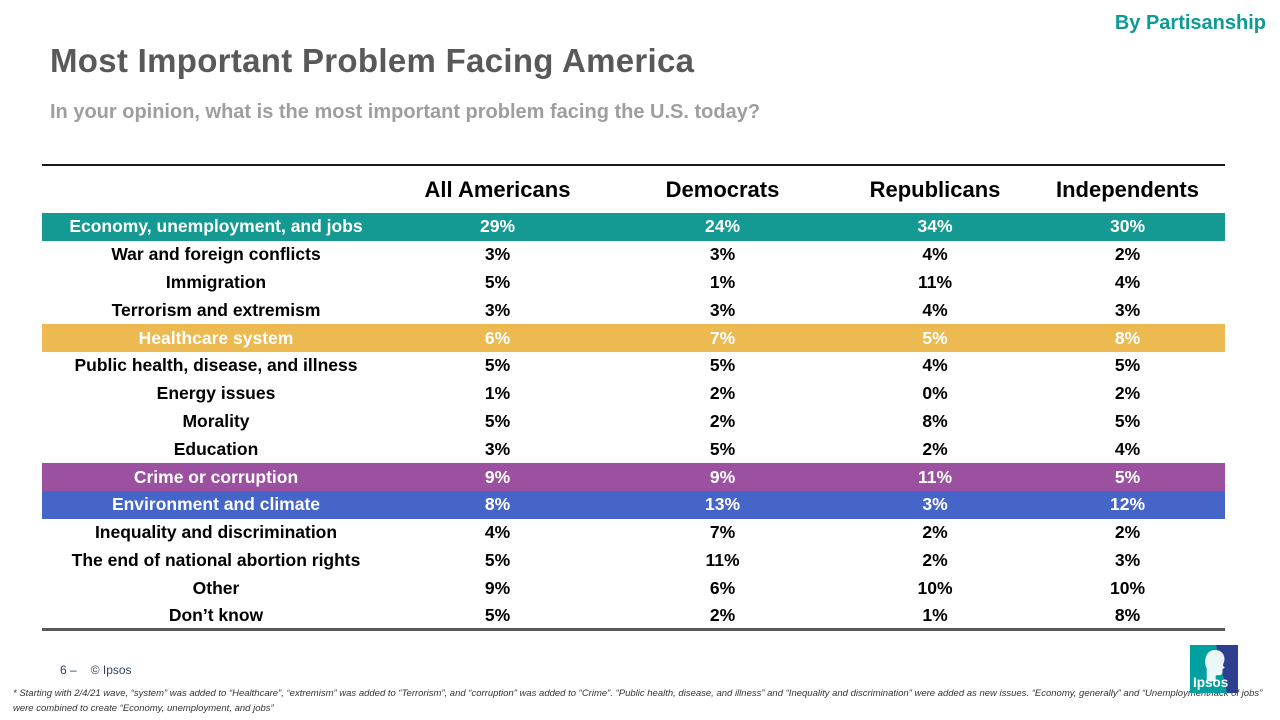  I want to click on row-label: Public health, disease, and illness, so click(216, 365).